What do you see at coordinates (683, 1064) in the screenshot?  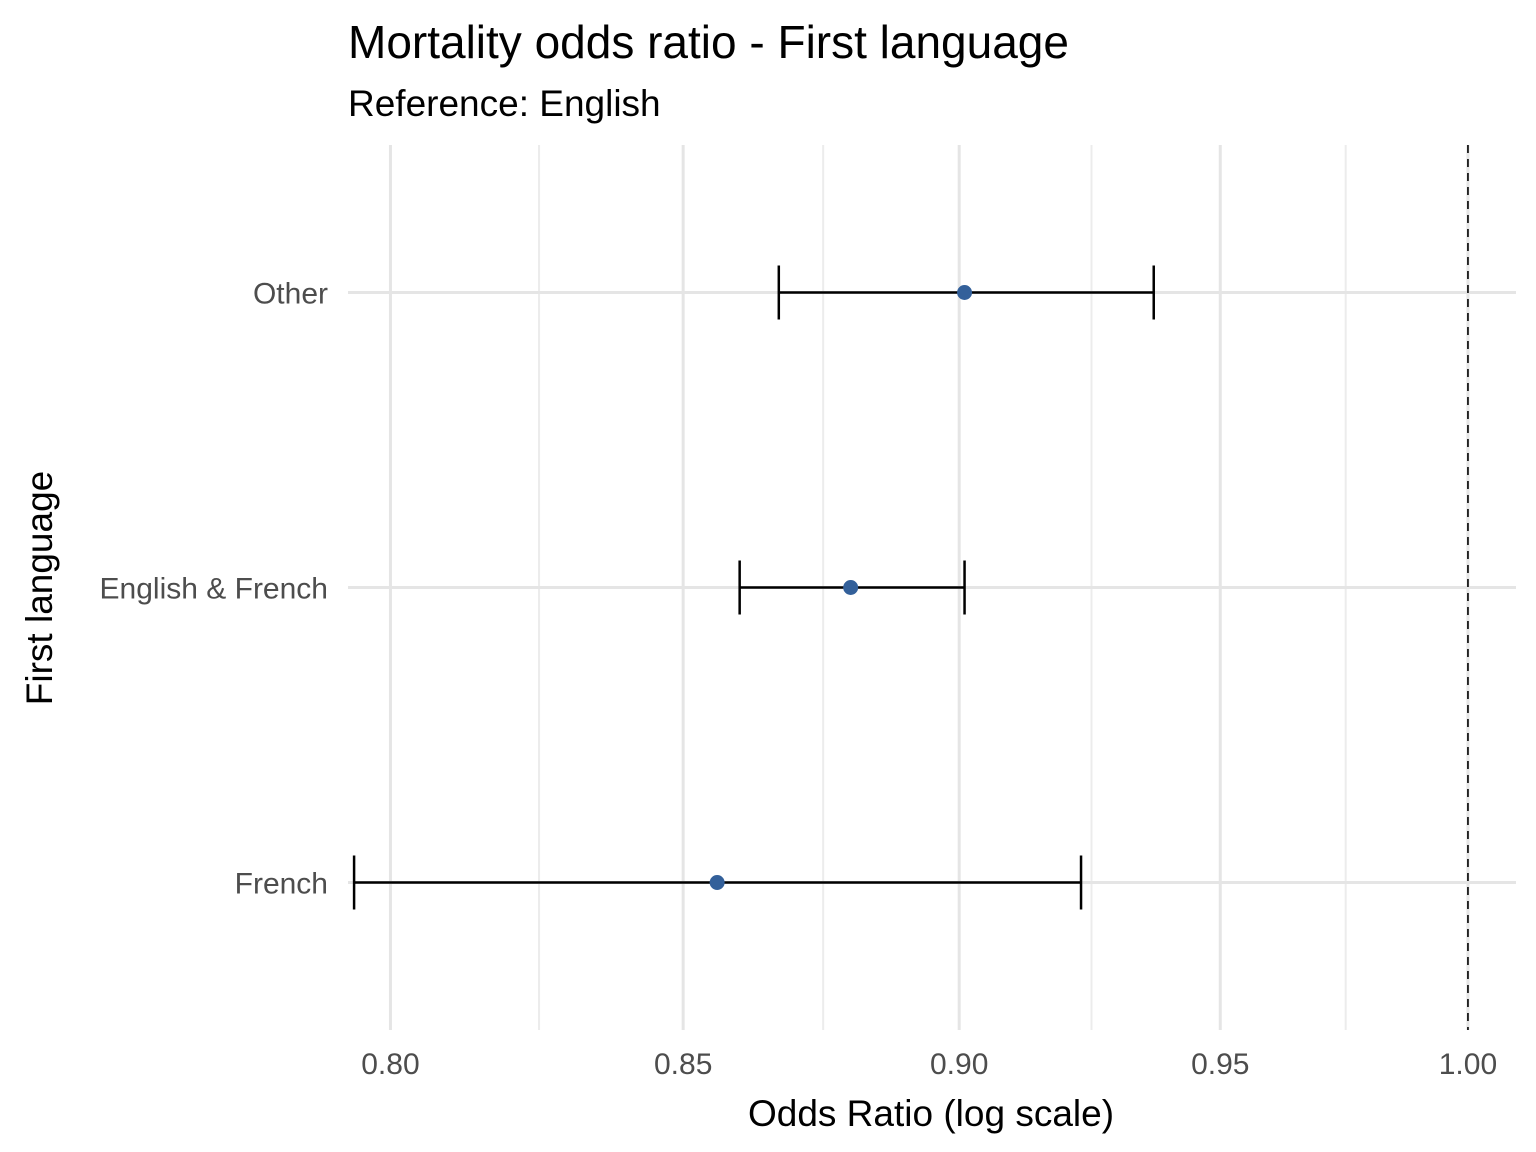 I see `x-tick-label: 0.85` at bounding box center [683, 1064].